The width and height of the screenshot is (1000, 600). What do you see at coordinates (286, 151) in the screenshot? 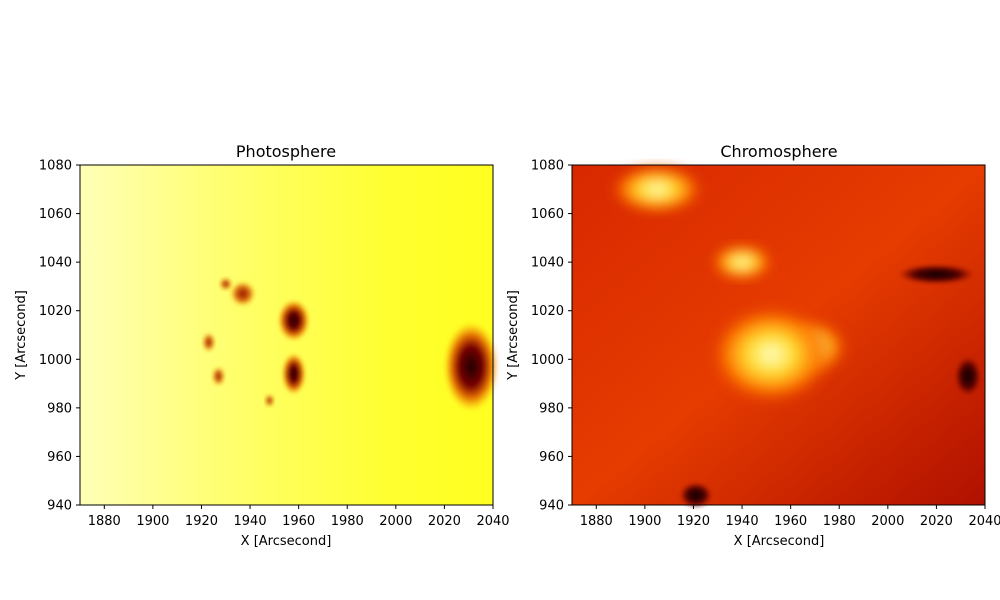
I see `panel-title: Photosphere` at bounding box center [286, 151].